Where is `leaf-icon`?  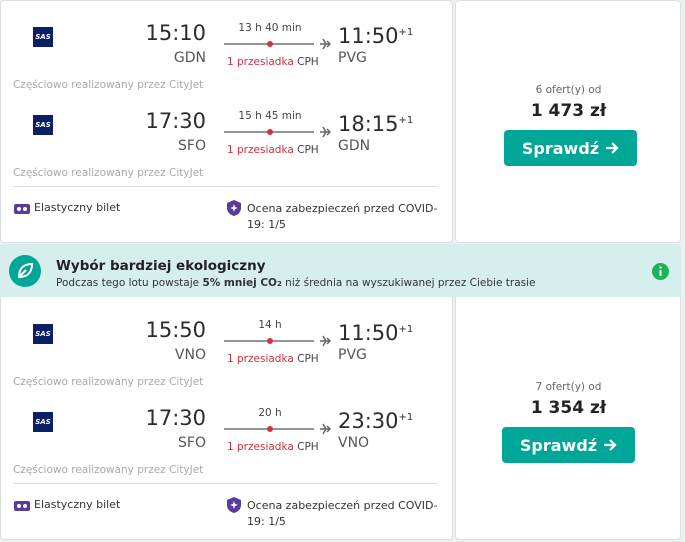
leaf-icon is located at coordinates (25, 271).